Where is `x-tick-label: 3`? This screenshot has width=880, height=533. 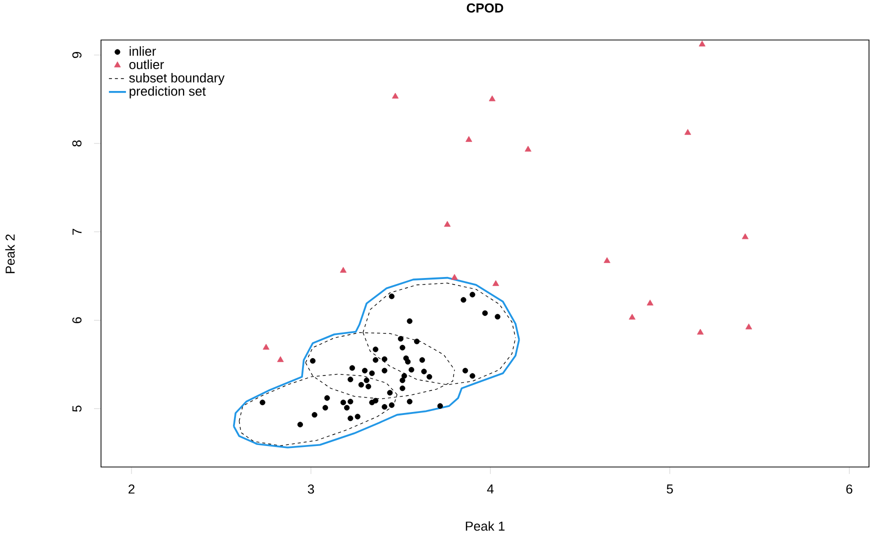
x-tick-label: 3 is located at coordinates (311, 489).